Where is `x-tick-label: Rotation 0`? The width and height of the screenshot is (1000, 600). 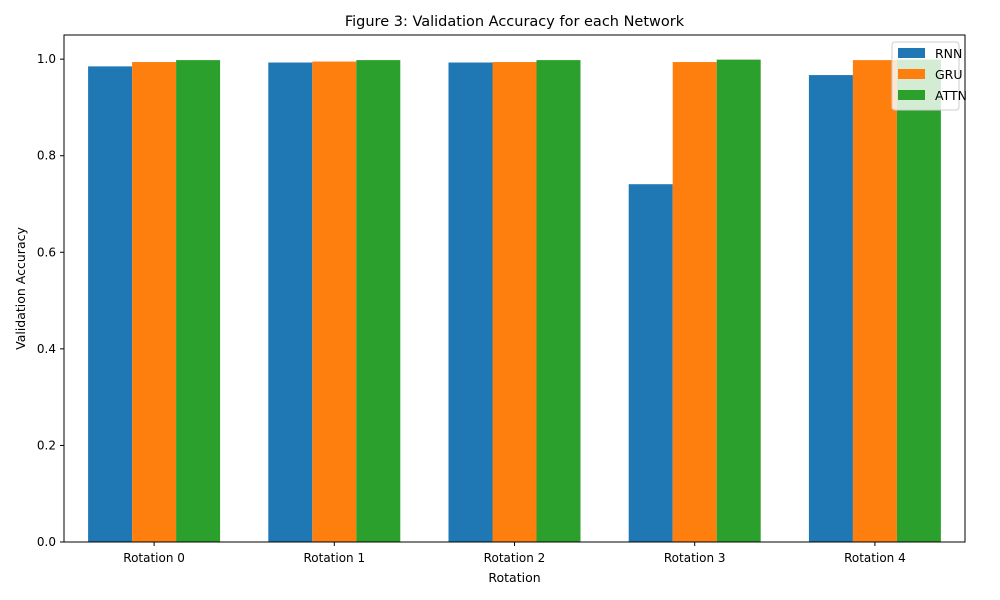 x-tick-label: Rotation 0 is located at coordinates (154, 558).